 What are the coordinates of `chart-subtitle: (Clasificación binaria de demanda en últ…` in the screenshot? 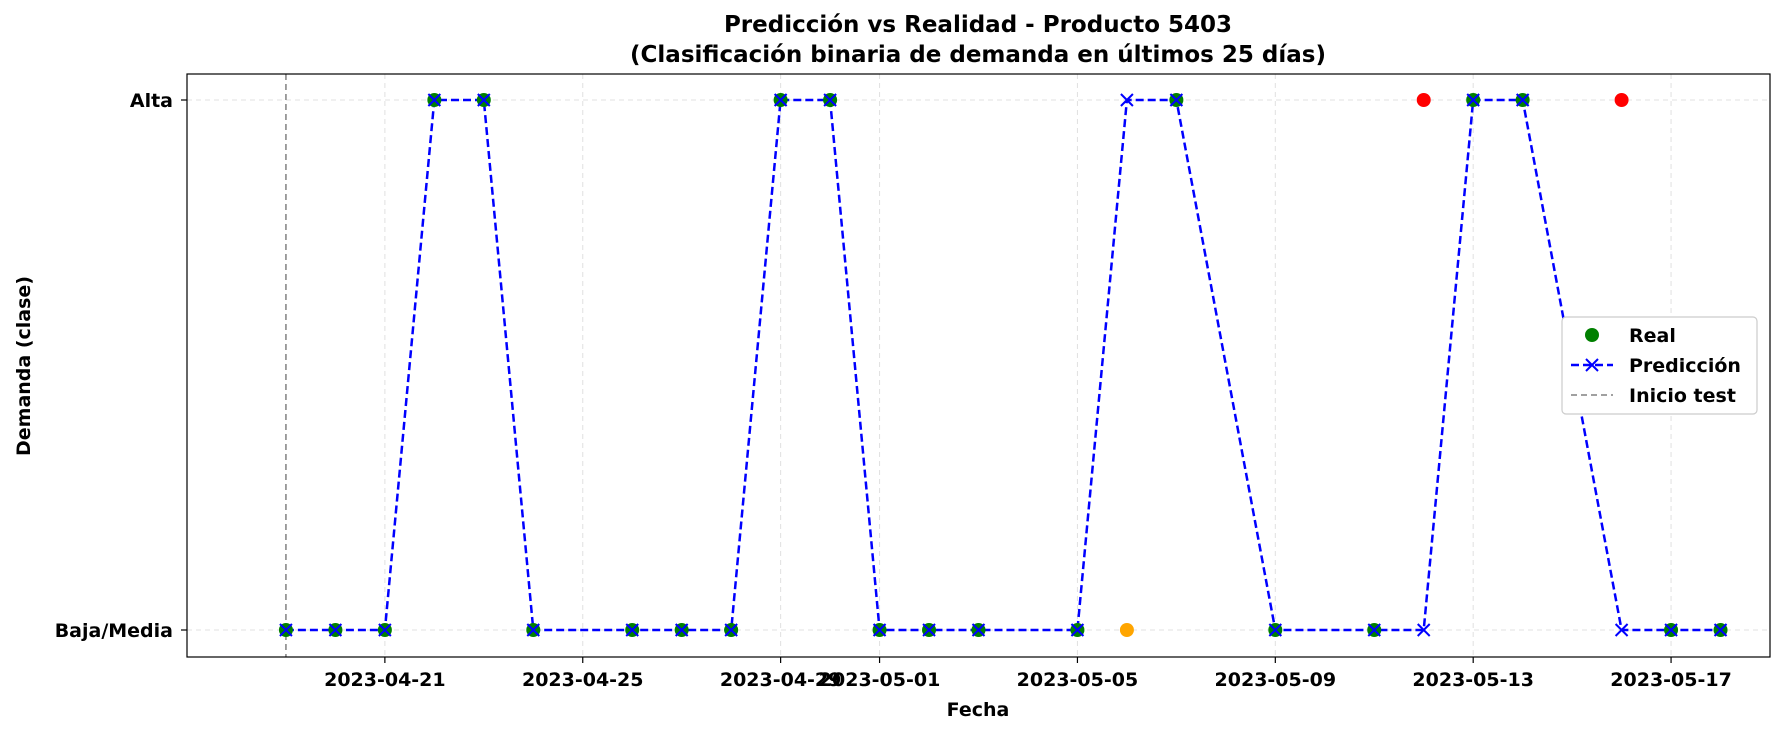 It's located at (978, 55).